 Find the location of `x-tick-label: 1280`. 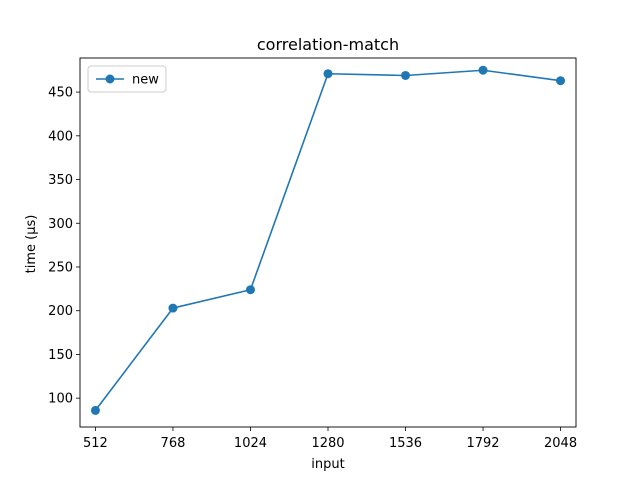

x-tick-label: 1280 is located at coordinates (327, 443).